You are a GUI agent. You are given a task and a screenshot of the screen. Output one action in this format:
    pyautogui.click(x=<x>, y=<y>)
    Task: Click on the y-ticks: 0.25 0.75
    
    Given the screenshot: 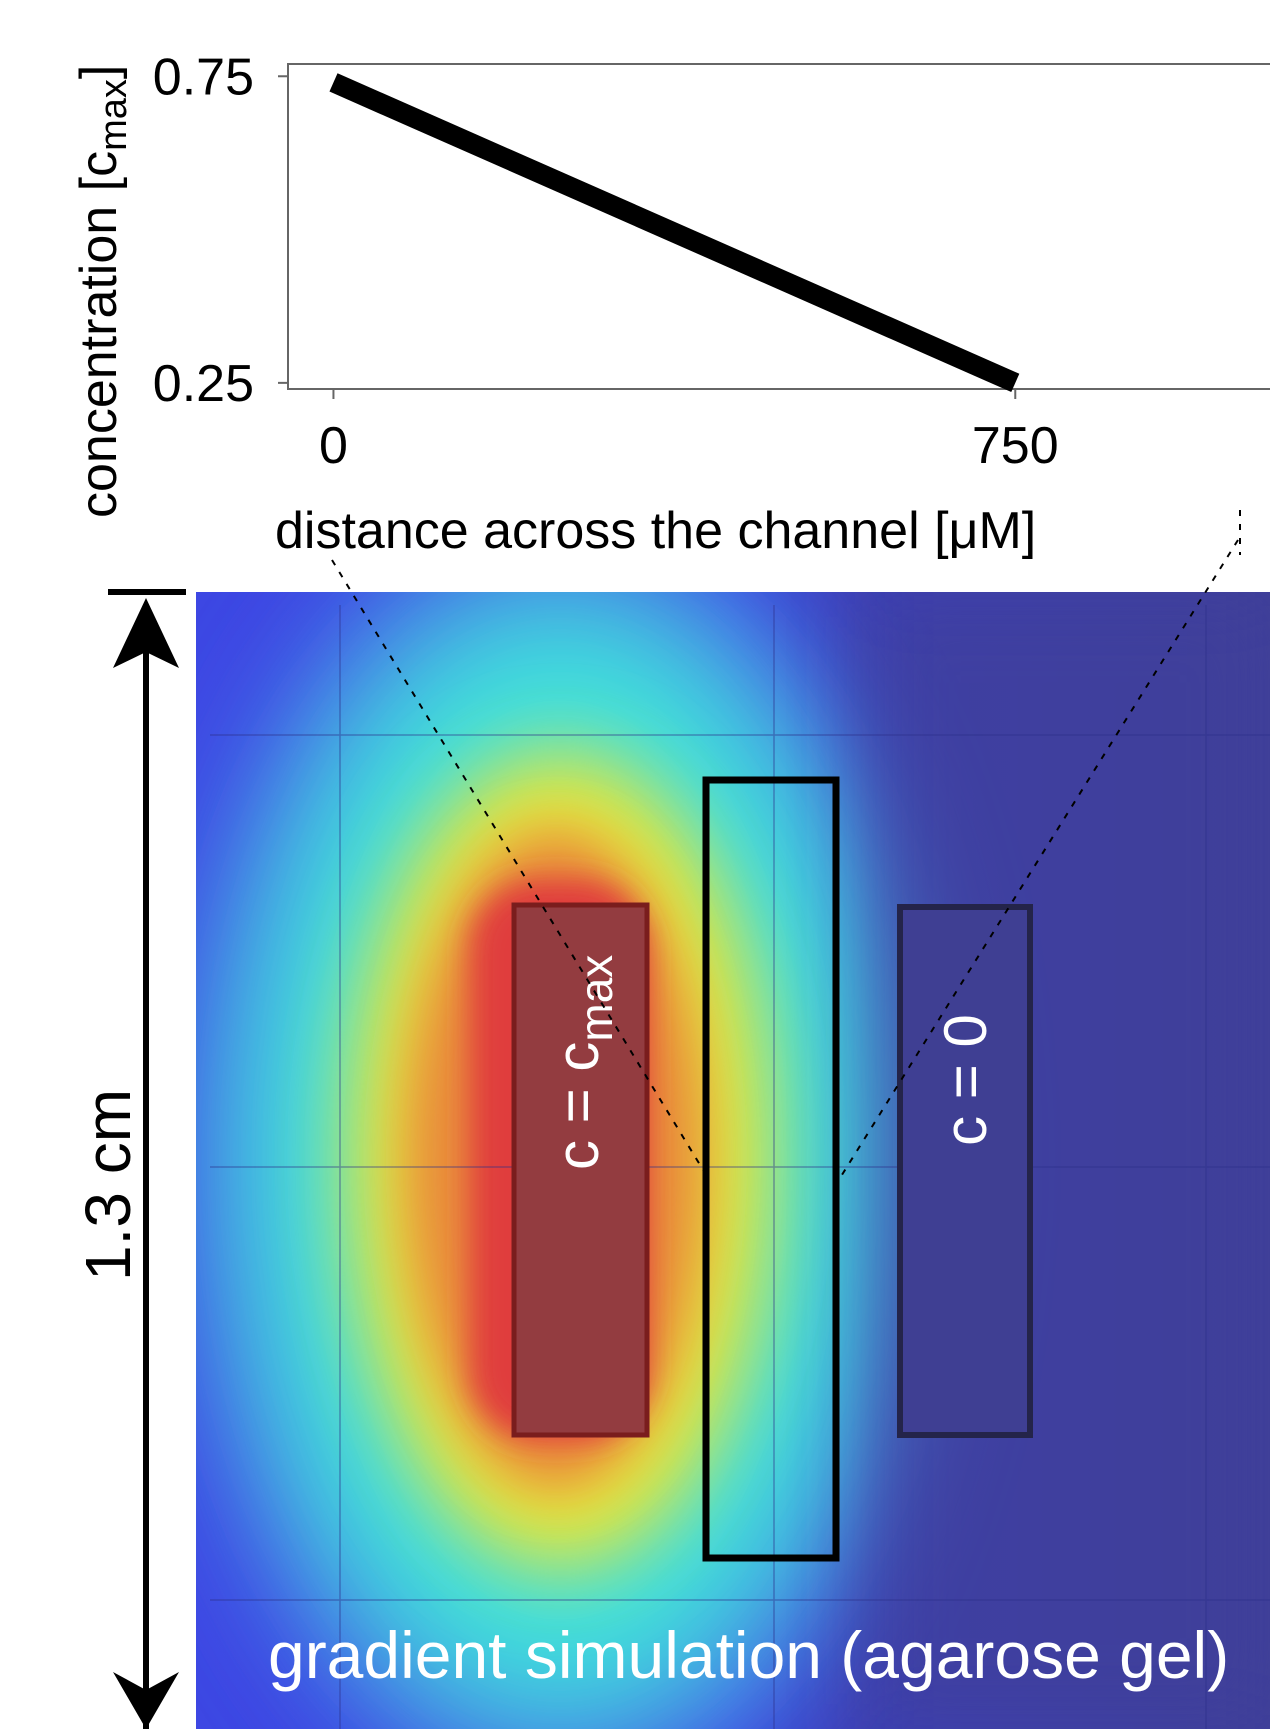 What is the action you would take?
    pyautogui.click(x=220, y=230)
    